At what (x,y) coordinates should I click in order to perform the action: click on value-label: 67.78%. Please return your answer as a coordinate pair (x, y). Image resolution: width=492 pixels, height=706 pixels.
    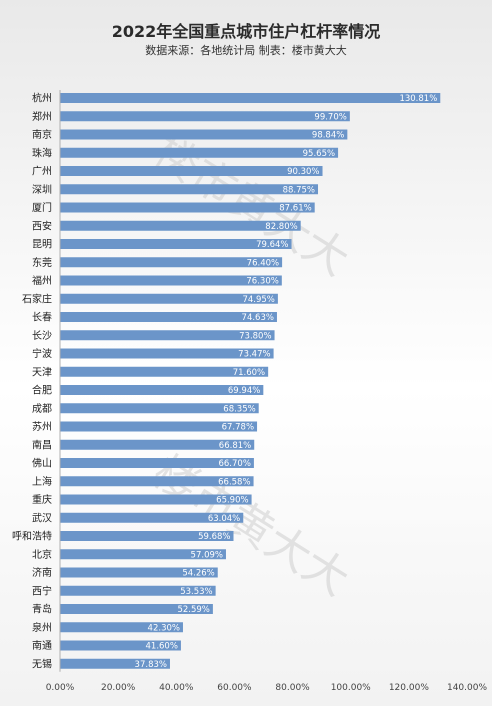
    Looking at the image, I should click on (238, 428).